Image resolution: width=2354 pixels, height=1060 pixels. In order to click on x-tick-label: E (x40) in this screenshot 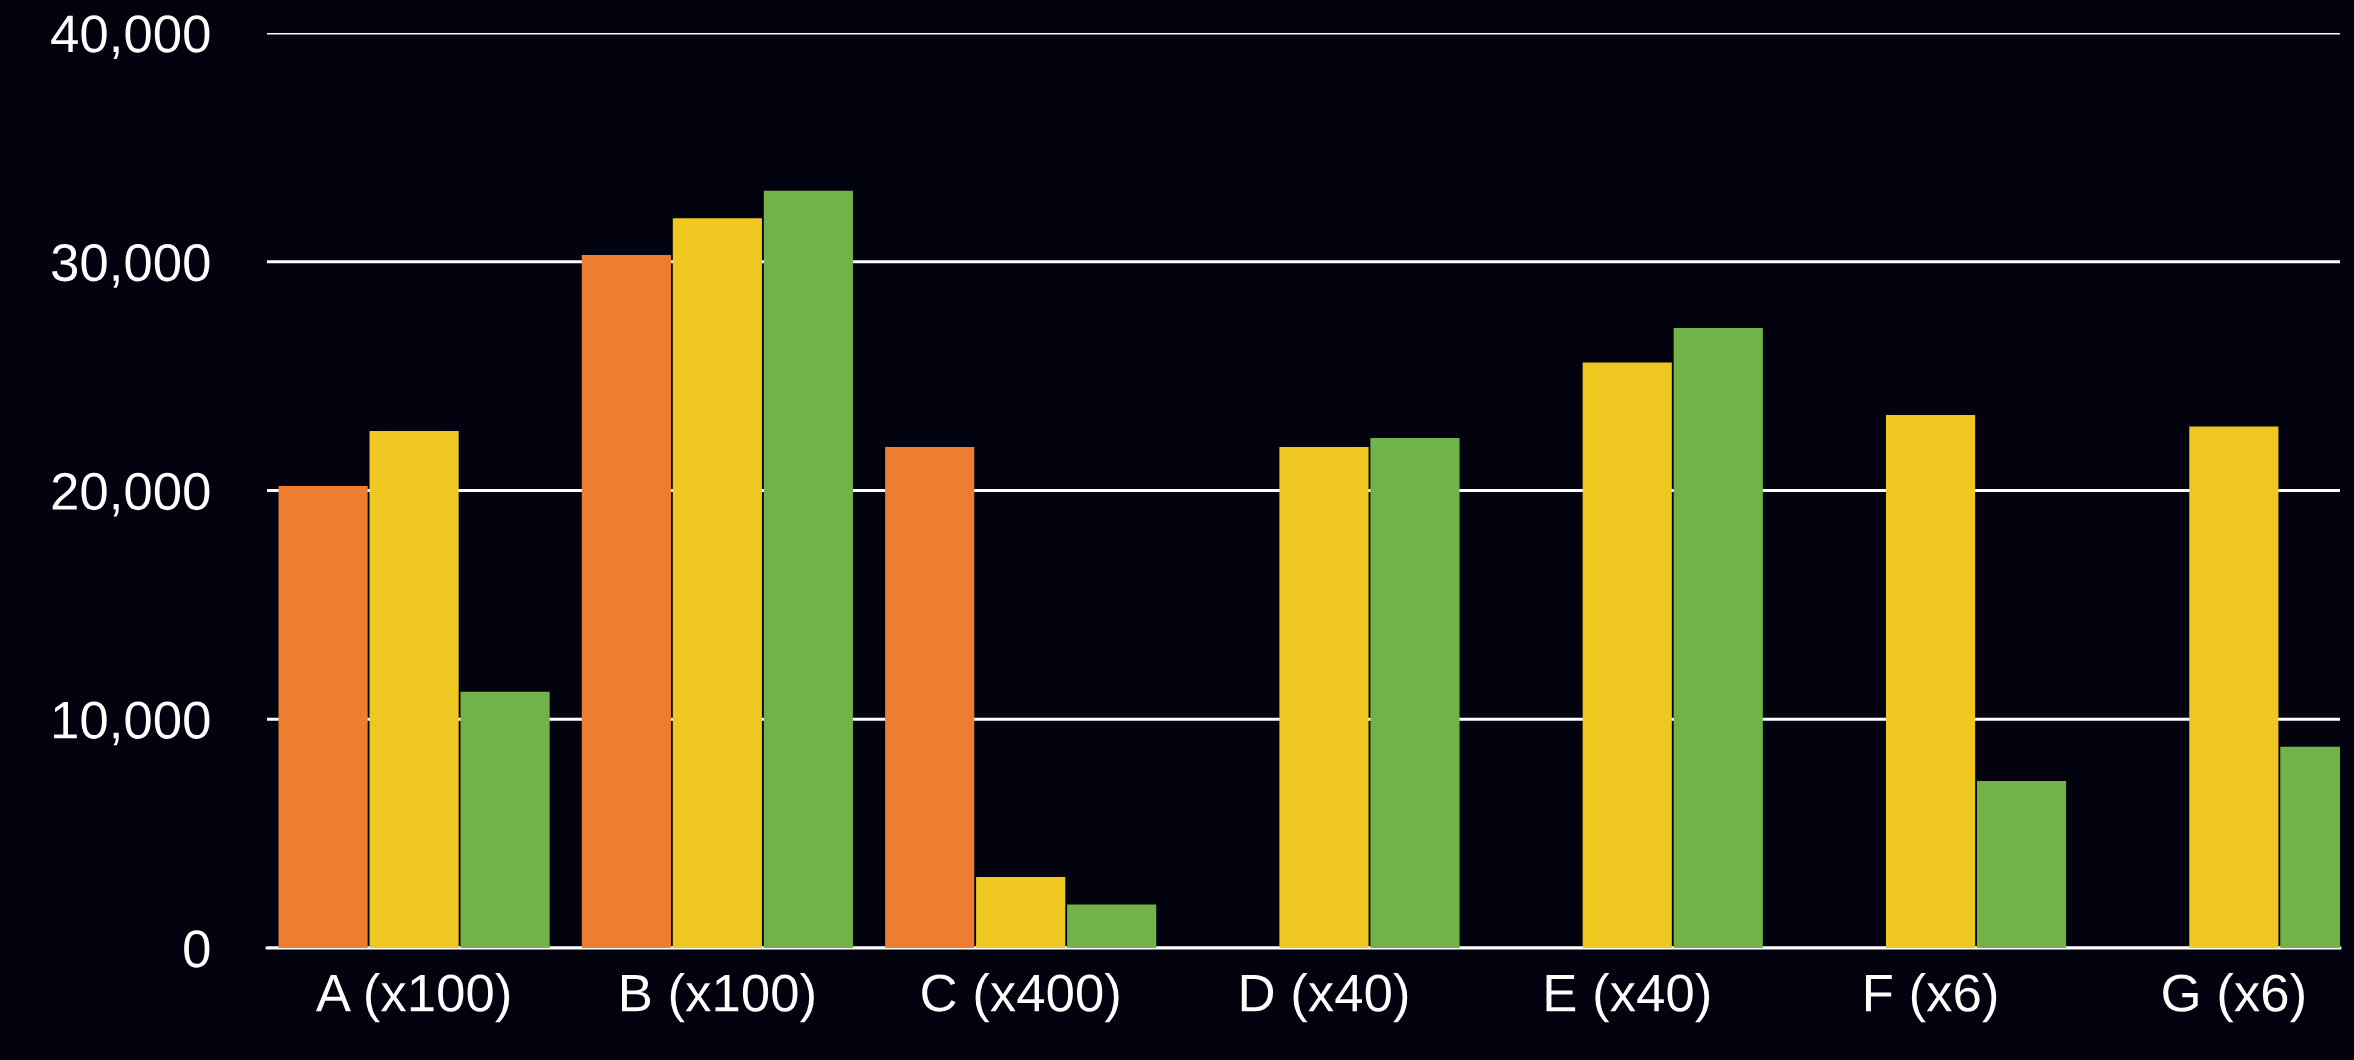, I will do `click(1628, 998)`.